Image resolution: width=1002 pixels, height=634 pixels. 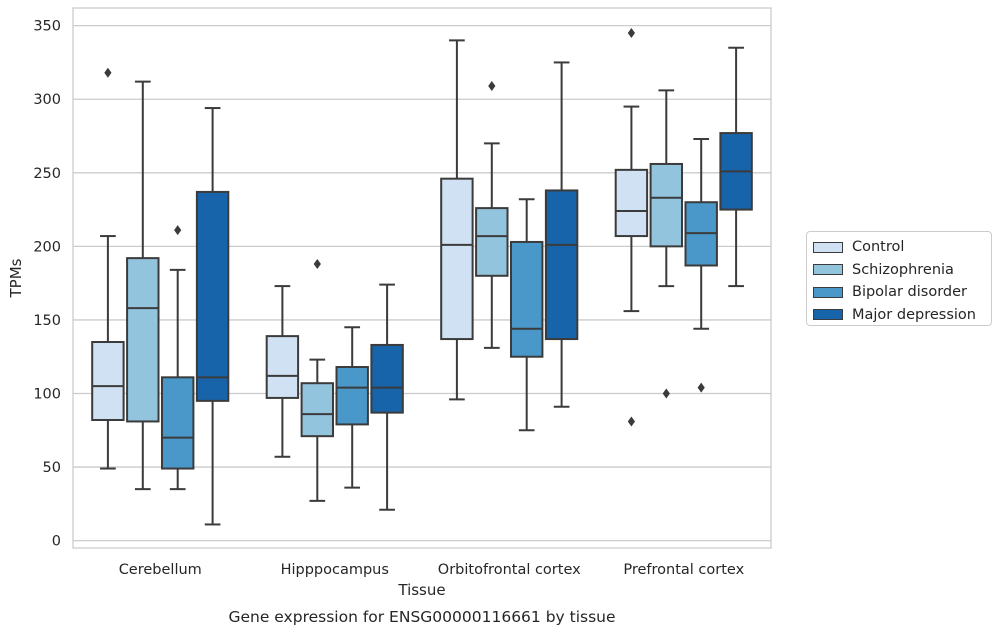 What do you see at coordinates (47, 100) in the screenshot?
I see `y-tick-label: 300` at bounding box center [47, 100].